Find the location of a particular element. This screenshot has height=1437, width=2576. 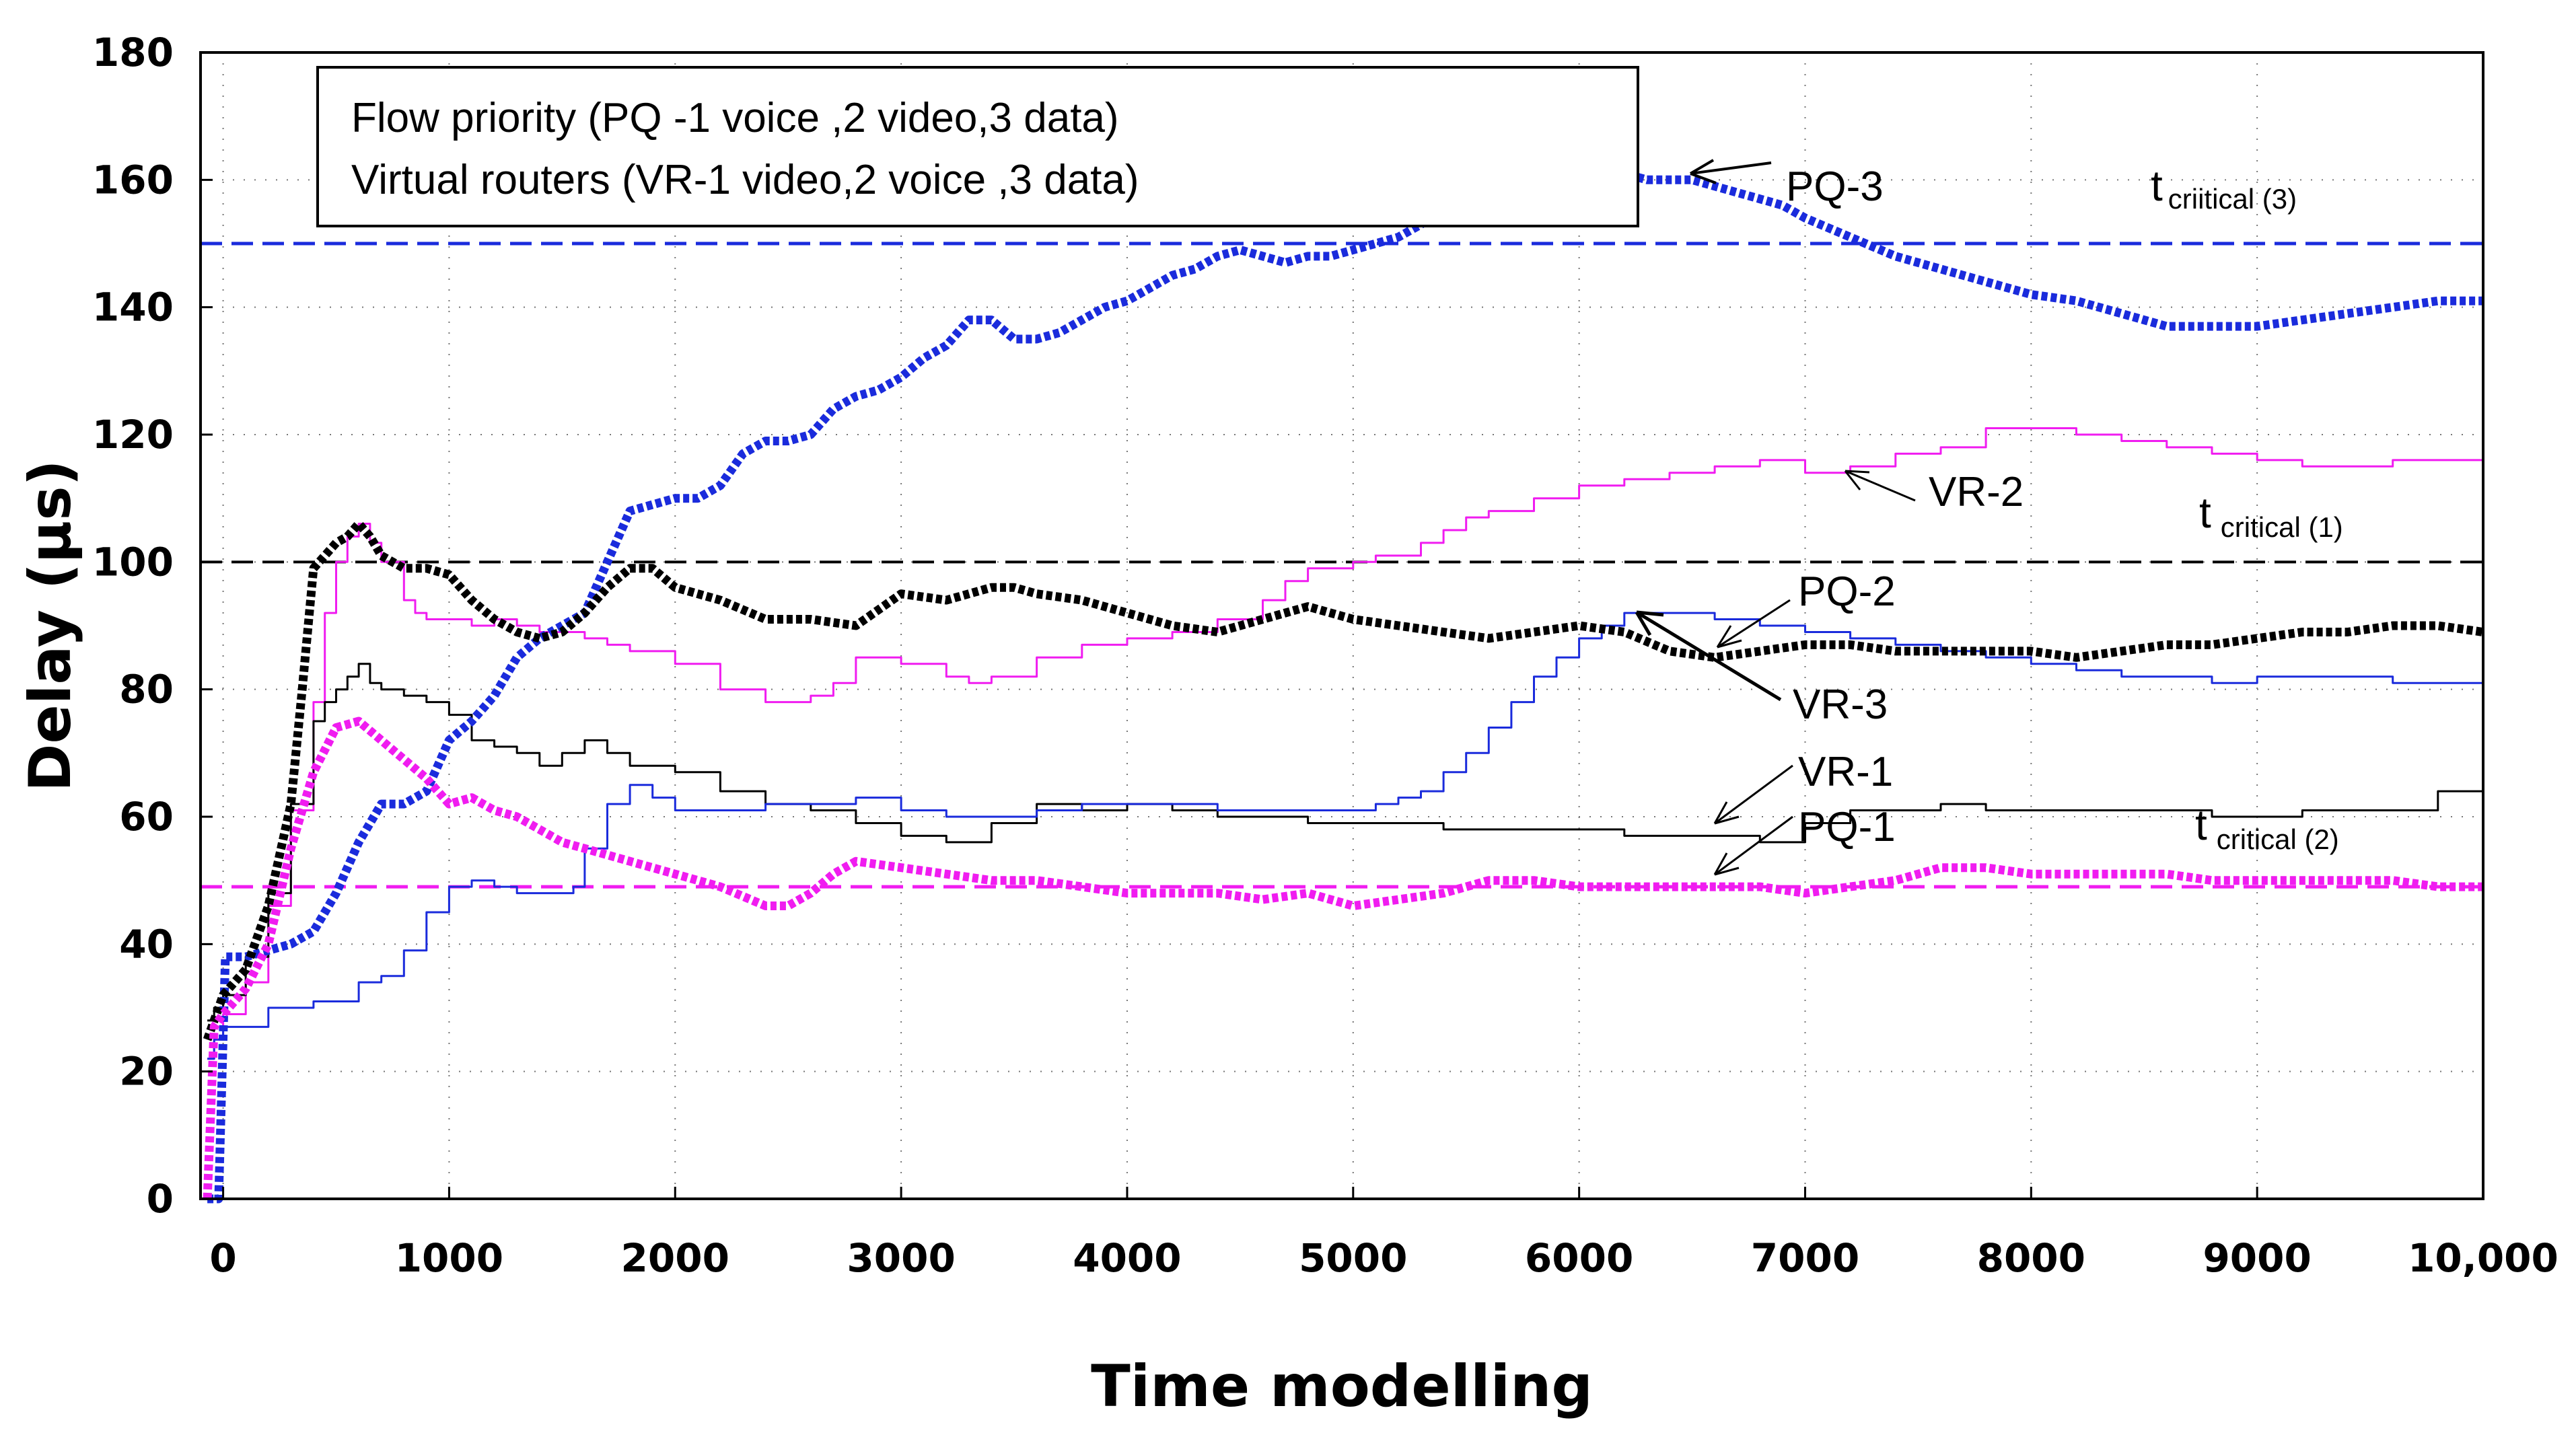

y-tick-label: 120 is located at coordinates (133, 434).